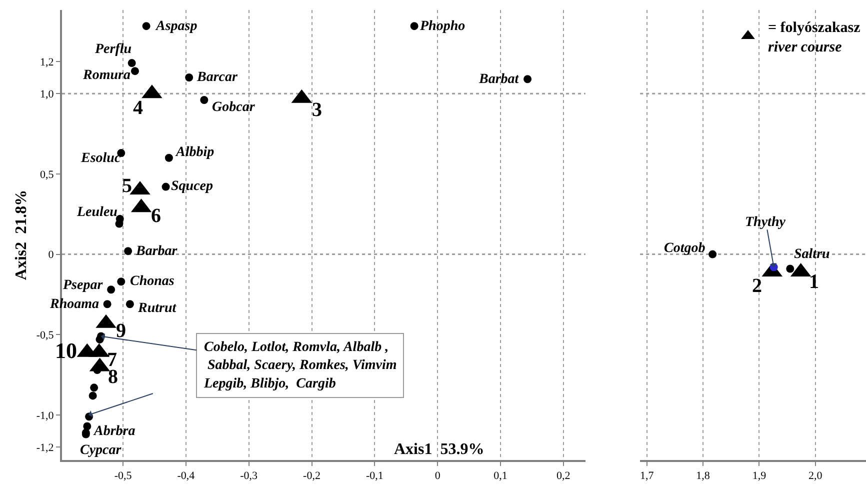 This screenshot has height=492, width=866. Describe the element at coordinates (47, 174) in the screenshot. I see `y-tick-label: 0,5` at that location.